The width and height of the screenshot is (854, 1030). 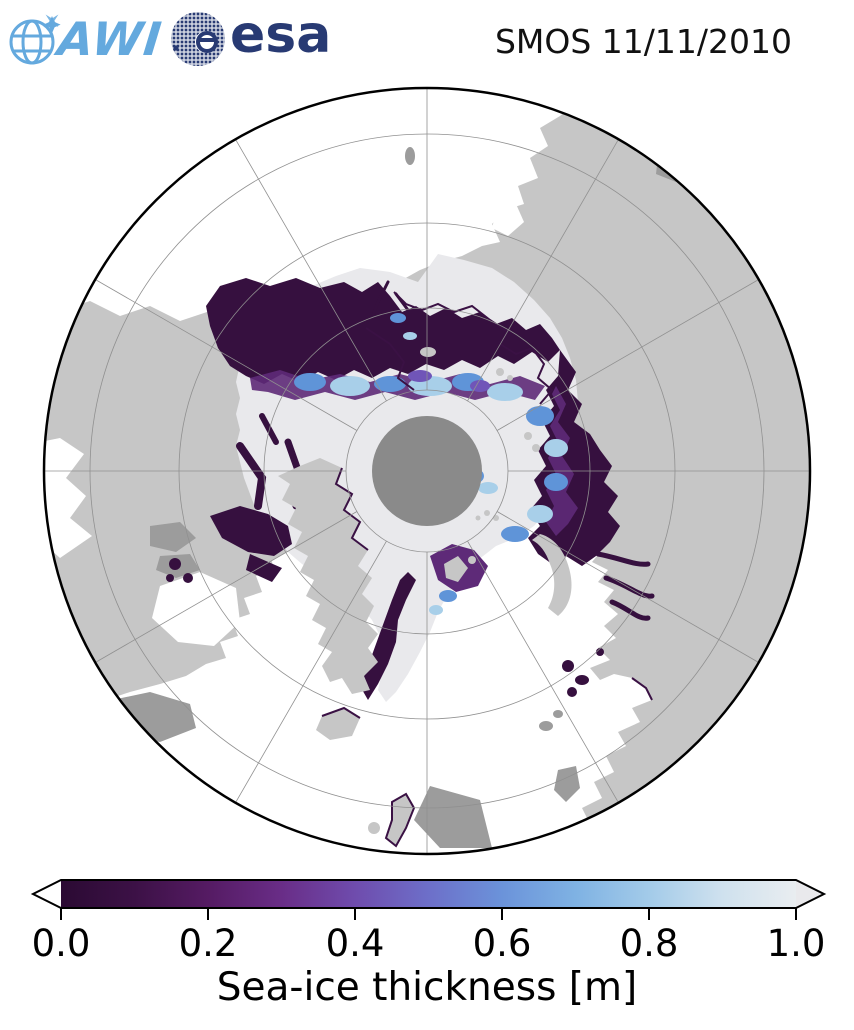 What do you see at coordinates (35, 39) in the screenshot?
I see `awi-globe-icon` at bounding box center [35, 39].